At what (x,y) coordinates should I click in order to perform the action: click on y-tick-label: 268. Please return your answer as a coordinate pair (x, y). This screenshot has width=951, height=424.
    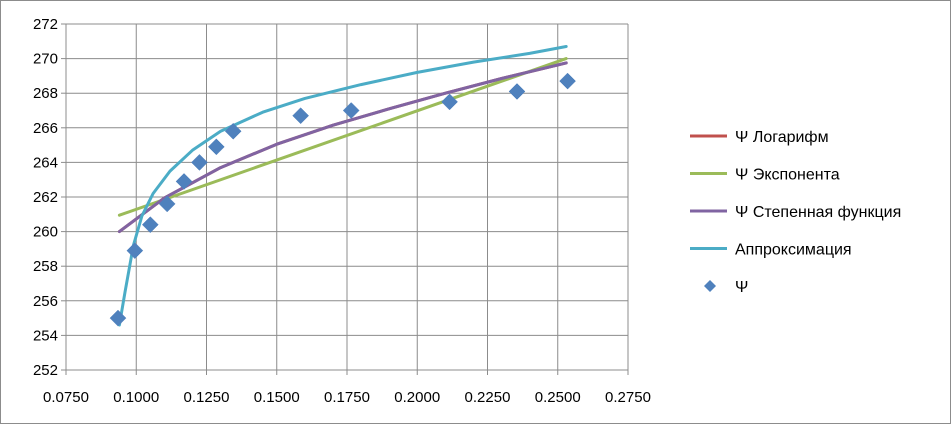
    Looking at the image, I should click on (45, 93).